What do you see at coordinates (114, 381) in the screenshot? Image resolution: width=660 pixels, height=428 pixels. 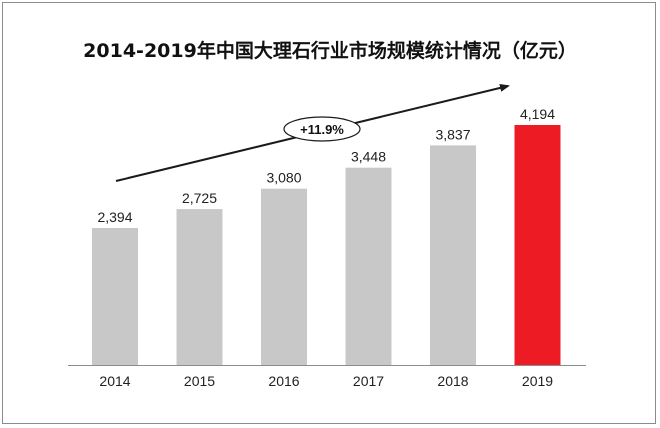 I see `x-tick-2014: 2014` at bounding box center [114, 381].